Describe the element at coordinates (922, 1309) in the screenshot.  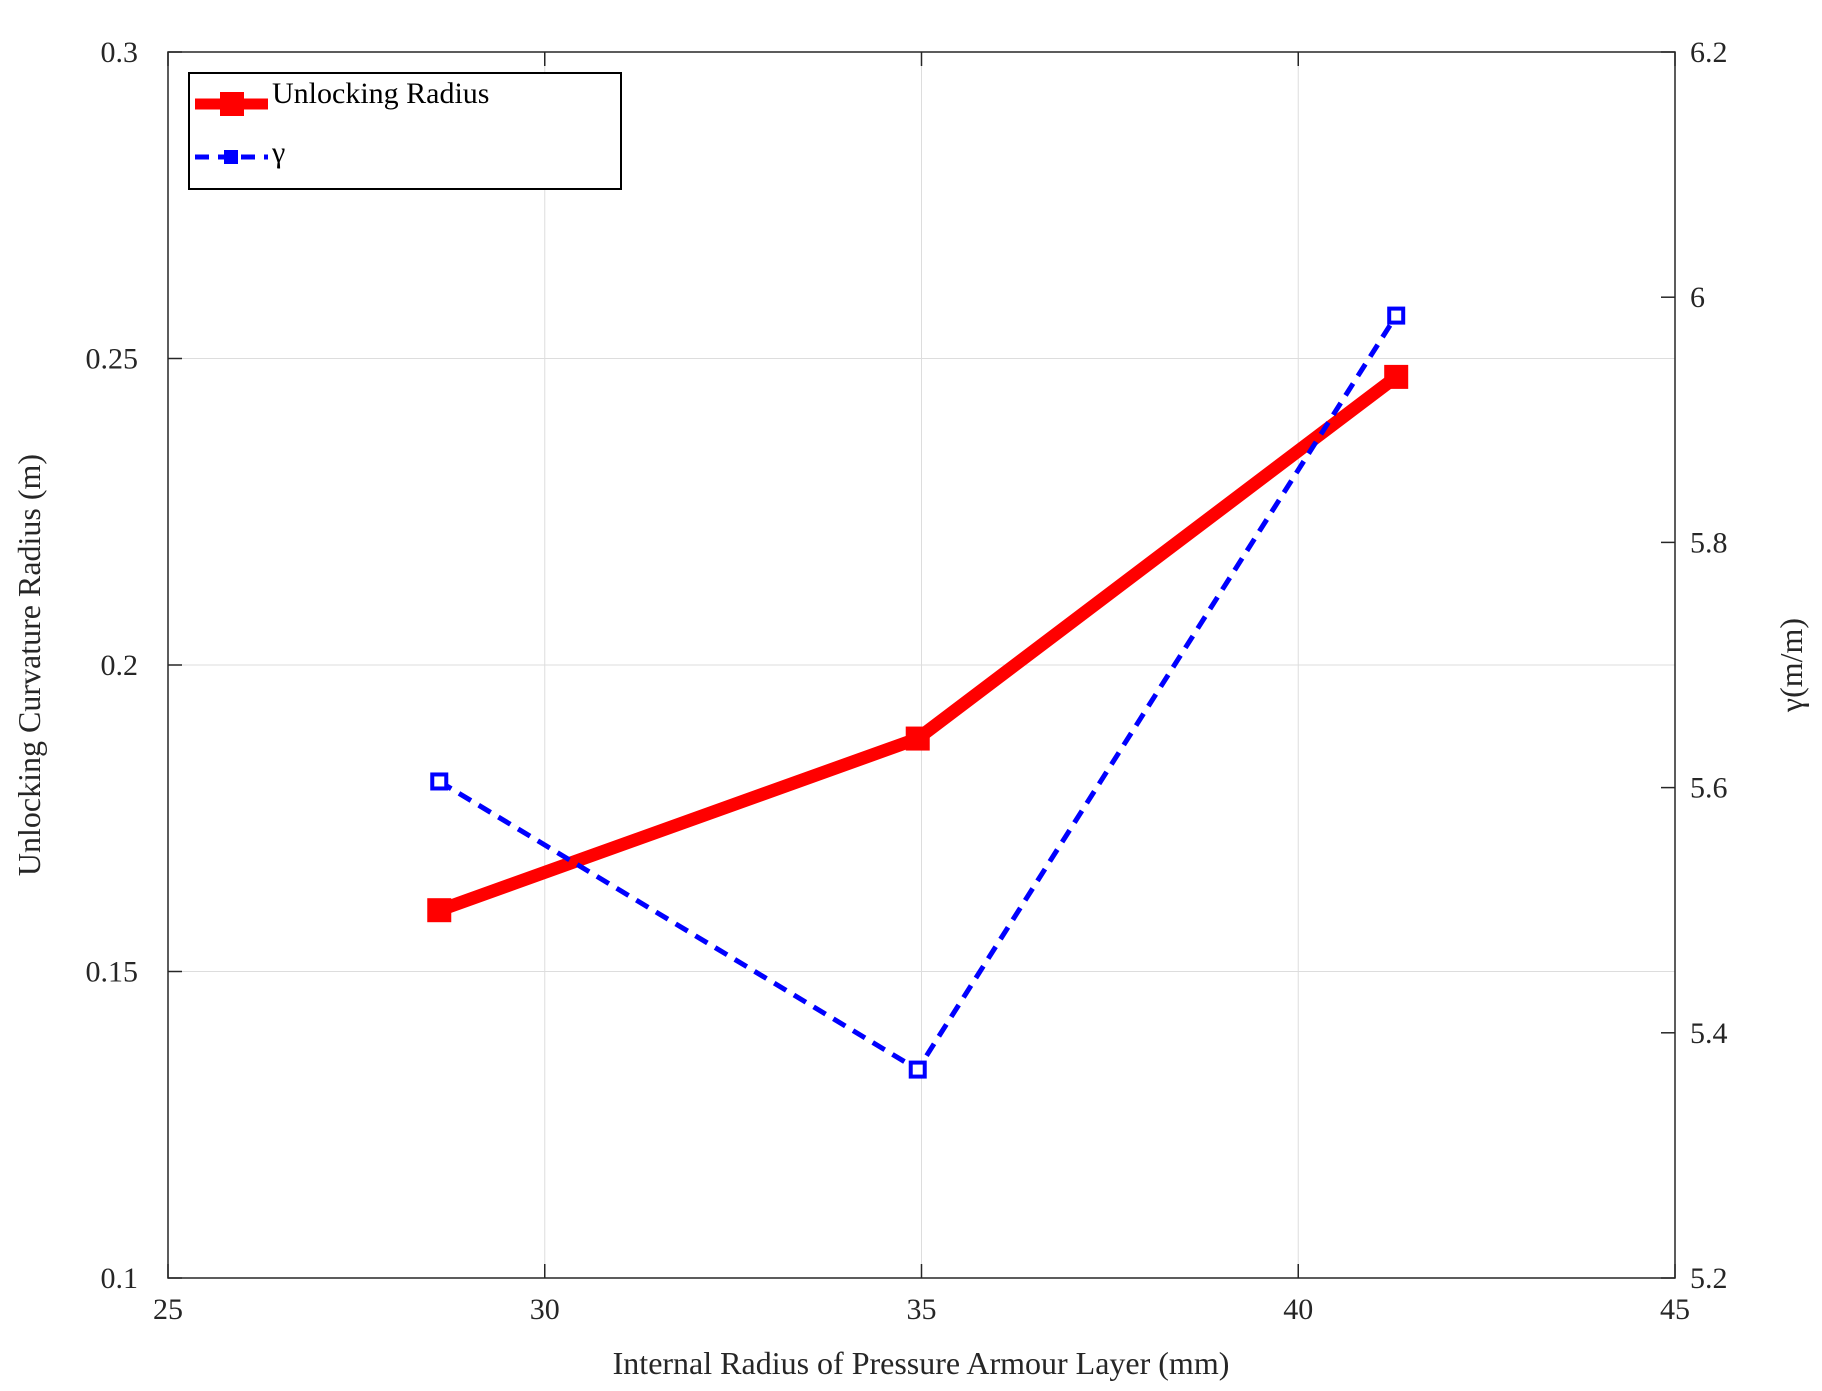
I see `x-tick-label: 35` at that location.